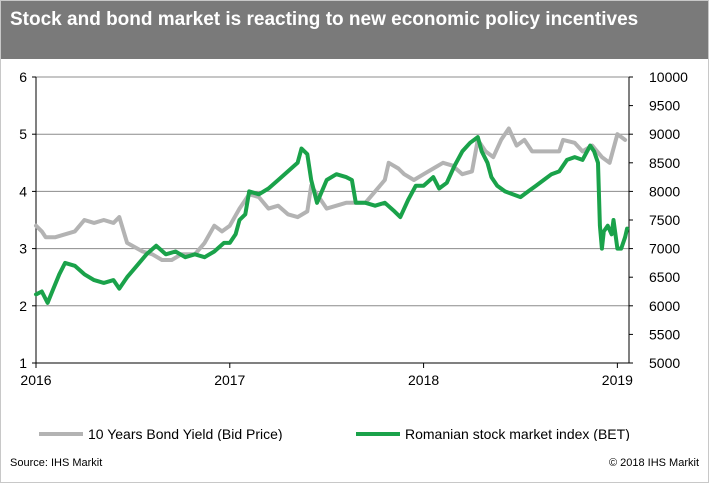 The height and width of the screenshot is (483, 709). I want to click on right-tick-label: 7500, so click(664, 220).